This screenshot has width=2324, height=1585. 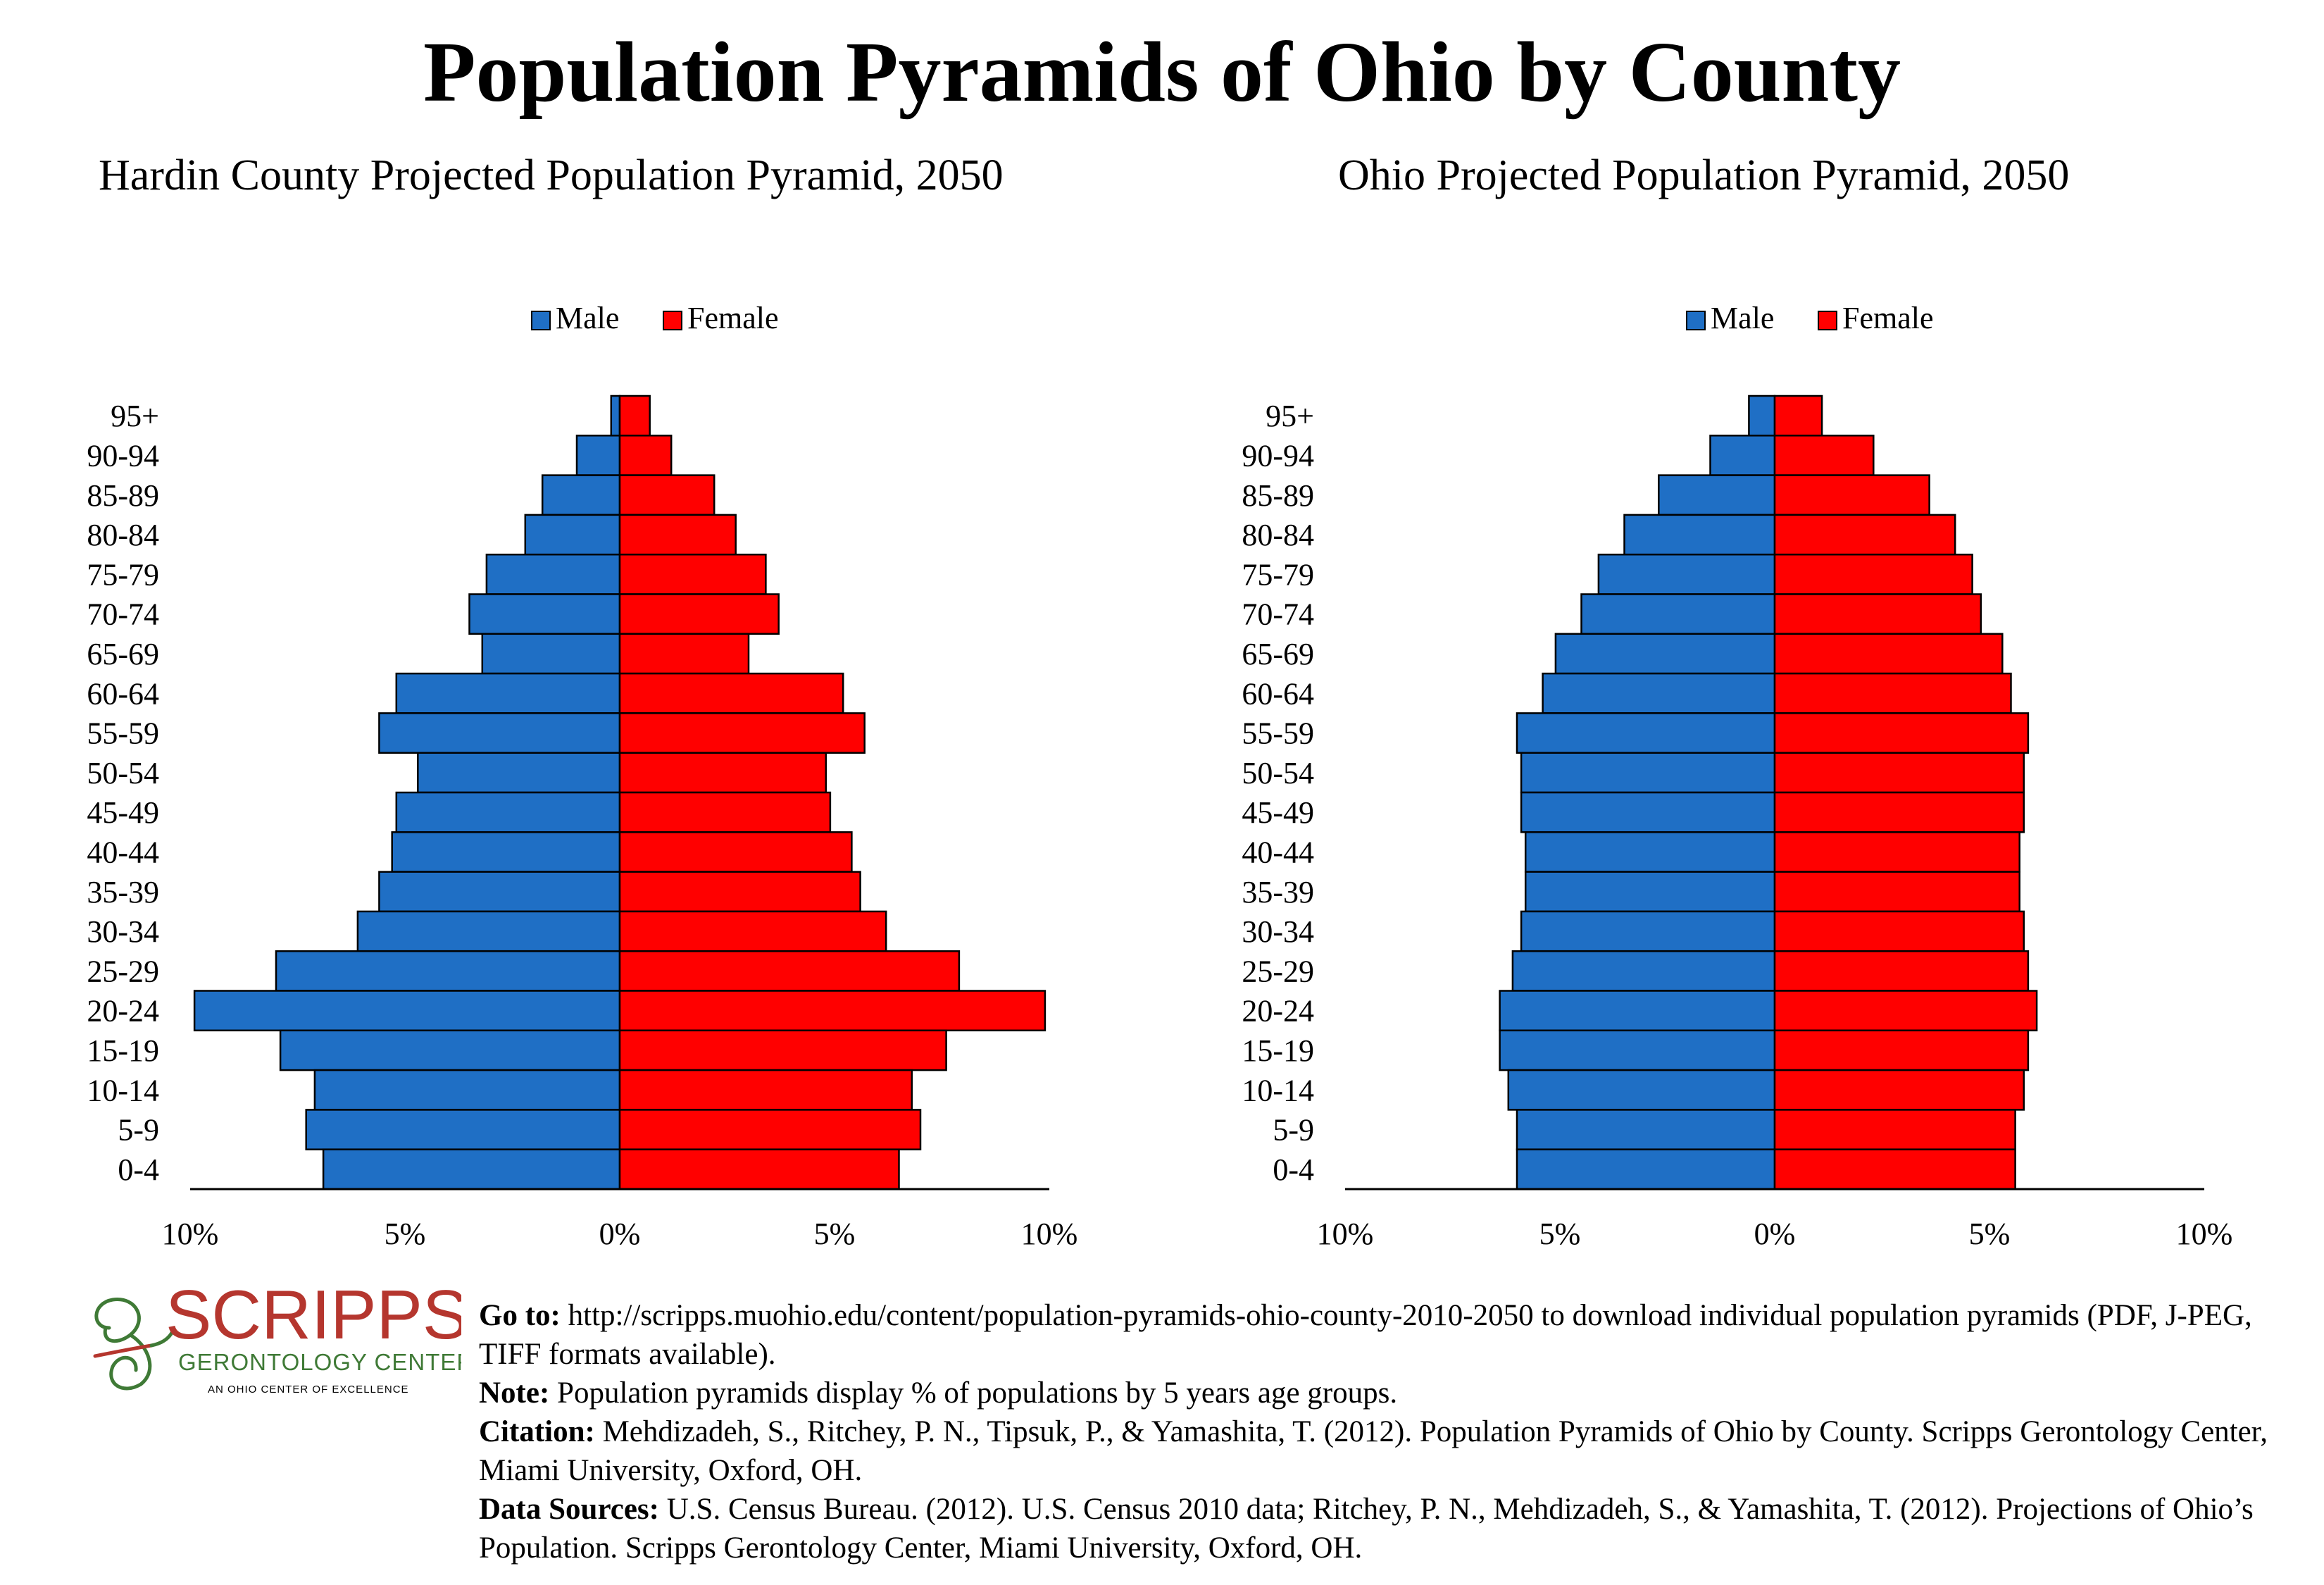 I want to click on ohio-legend-male-swatch, so click(x=1696, y=320).